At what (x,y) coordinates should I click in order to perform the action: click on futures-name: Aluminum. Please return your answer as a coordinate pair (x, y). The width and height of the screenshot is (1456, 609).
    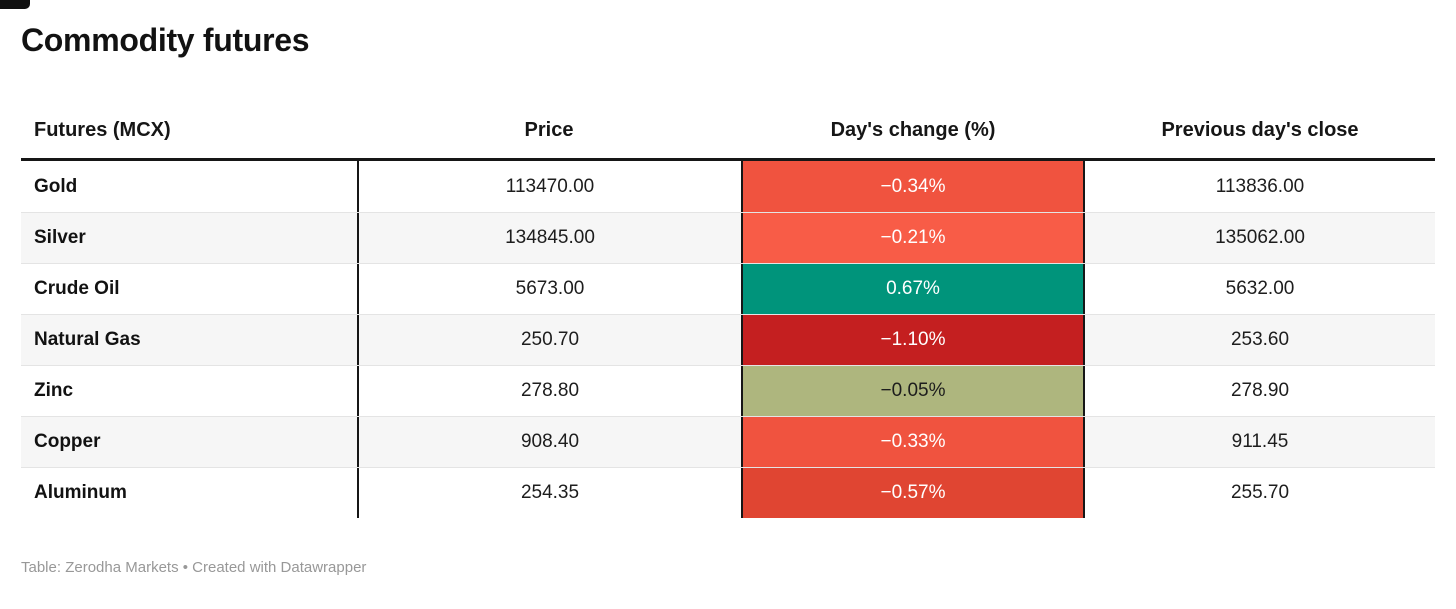
    Looking at the image, I should click on (80, 492).